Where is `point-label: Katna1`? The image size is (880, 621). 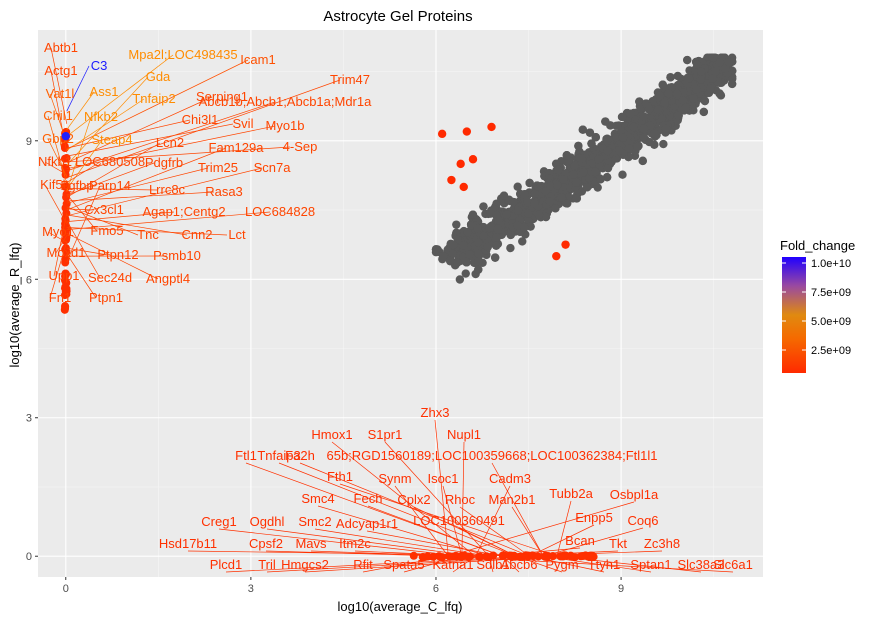 point-label: Katna1 is located at coordinates (452, 564).